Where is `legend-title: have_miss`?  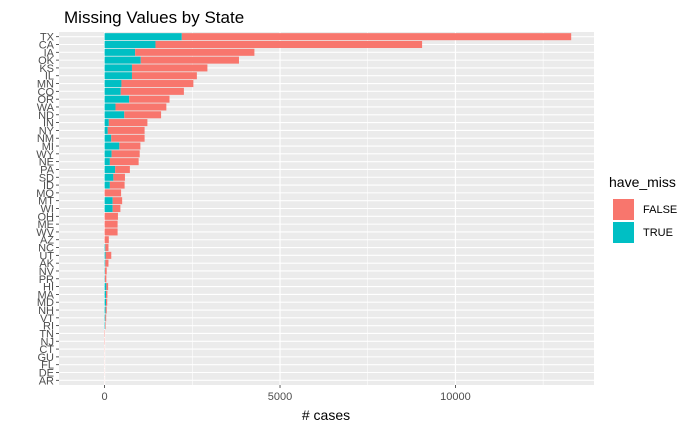
legend-title: have_miss is located at coordinates (642, 182).